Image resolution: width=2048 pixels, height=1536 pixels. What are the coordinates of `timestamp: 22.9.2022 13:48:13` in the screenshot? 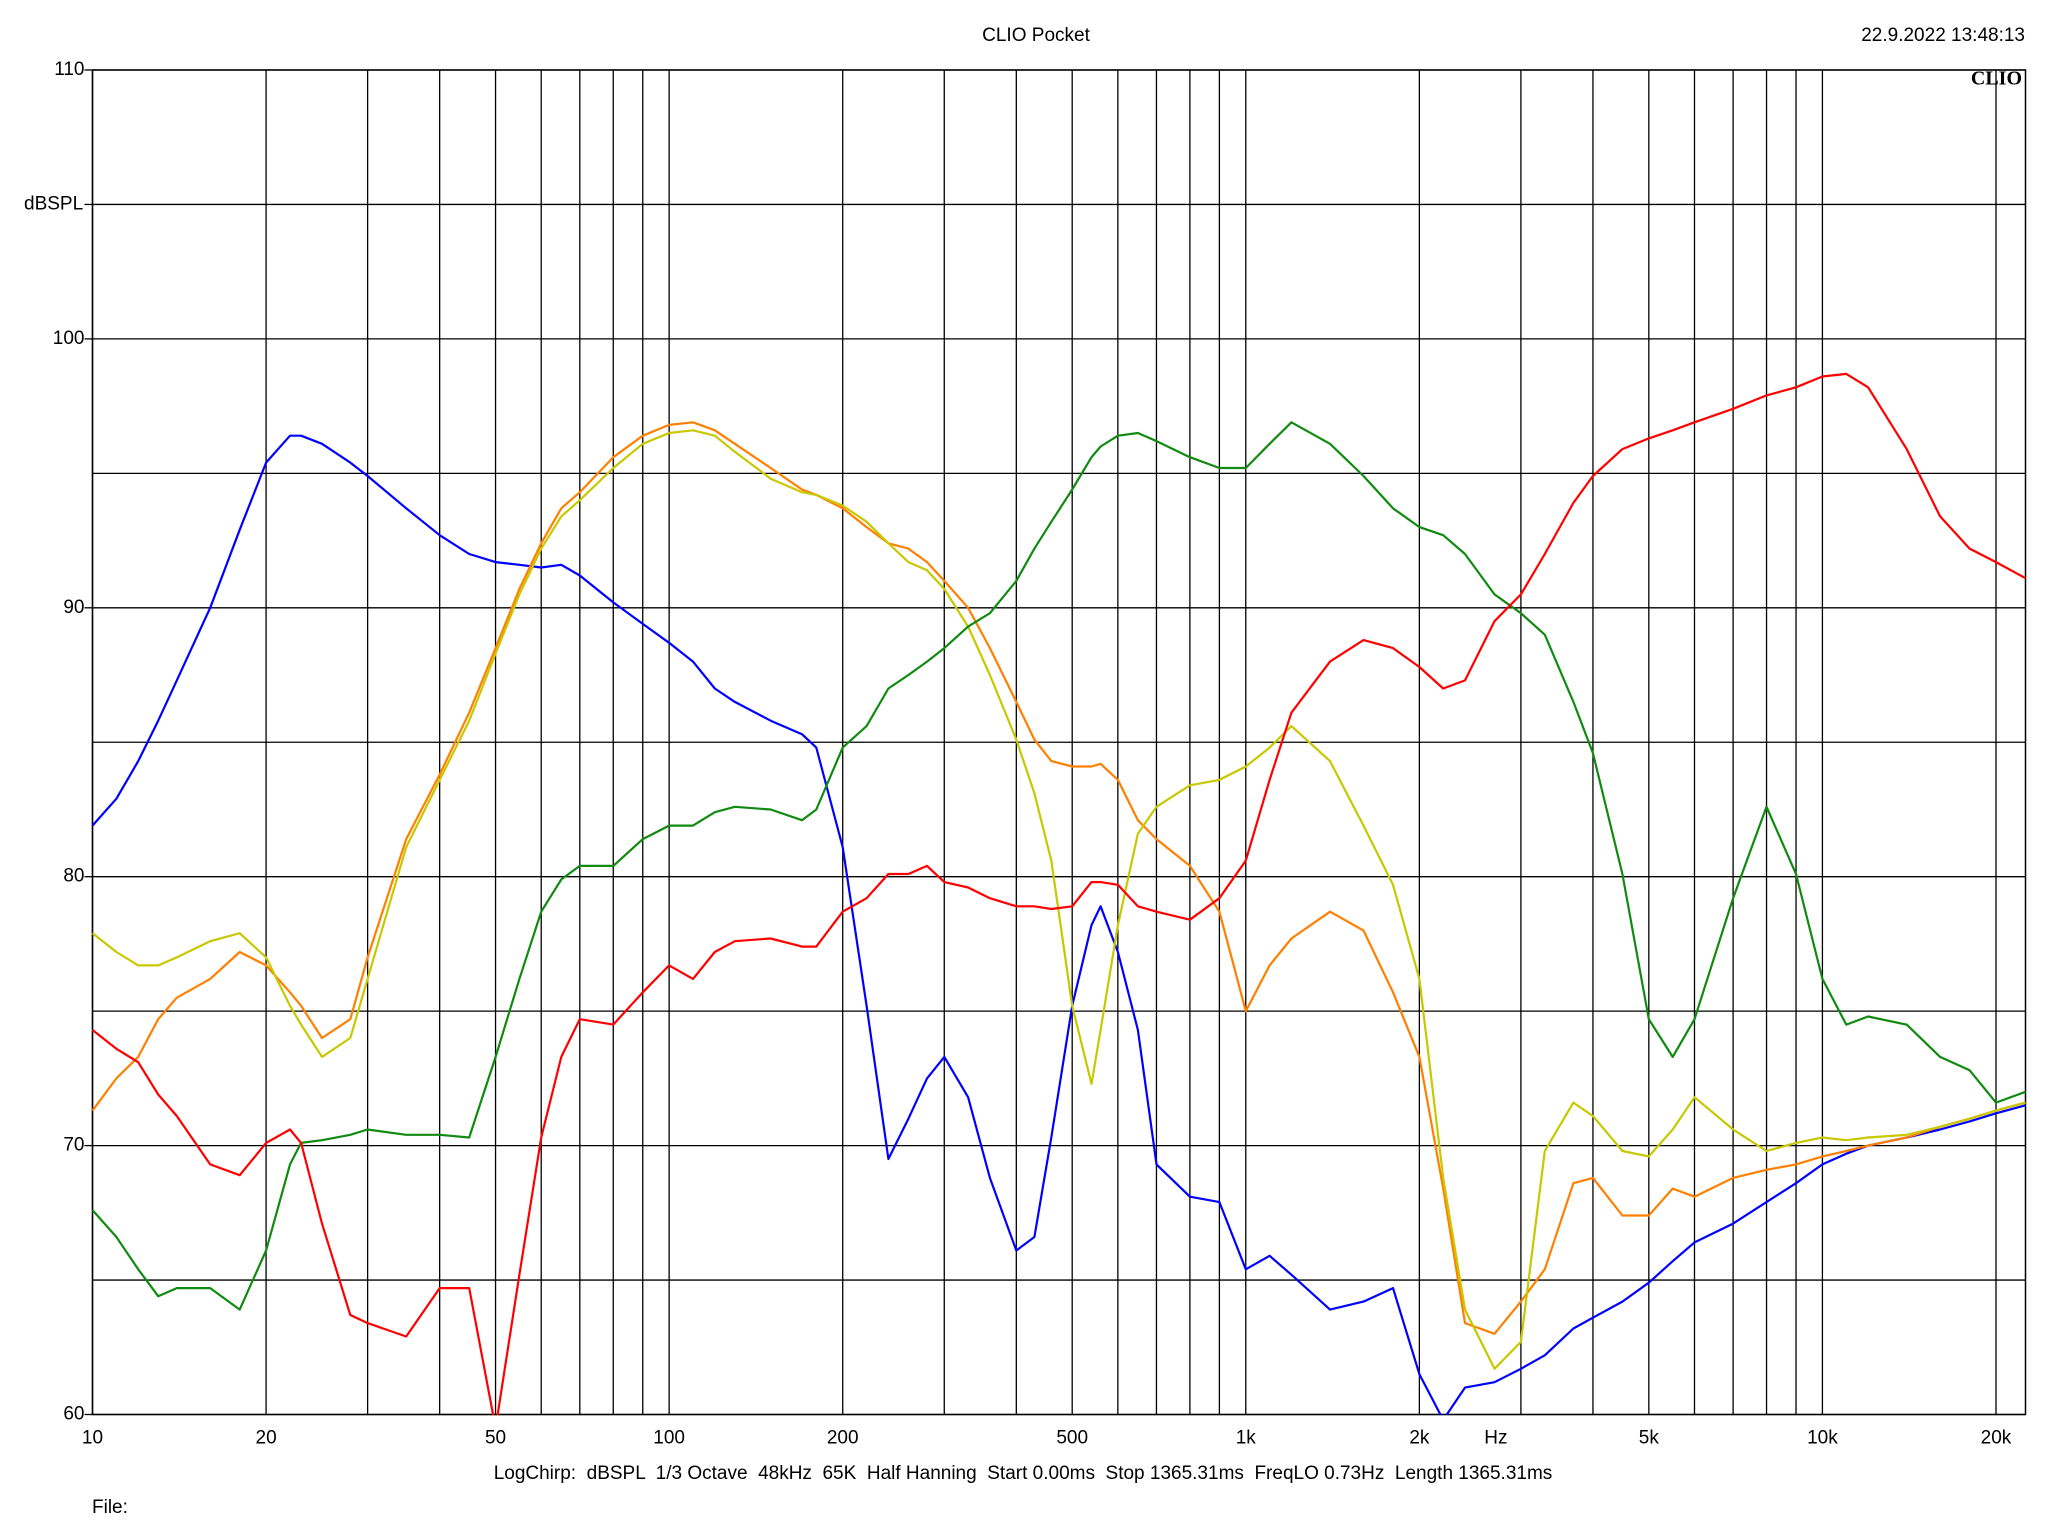 It's located at (1943, 35).